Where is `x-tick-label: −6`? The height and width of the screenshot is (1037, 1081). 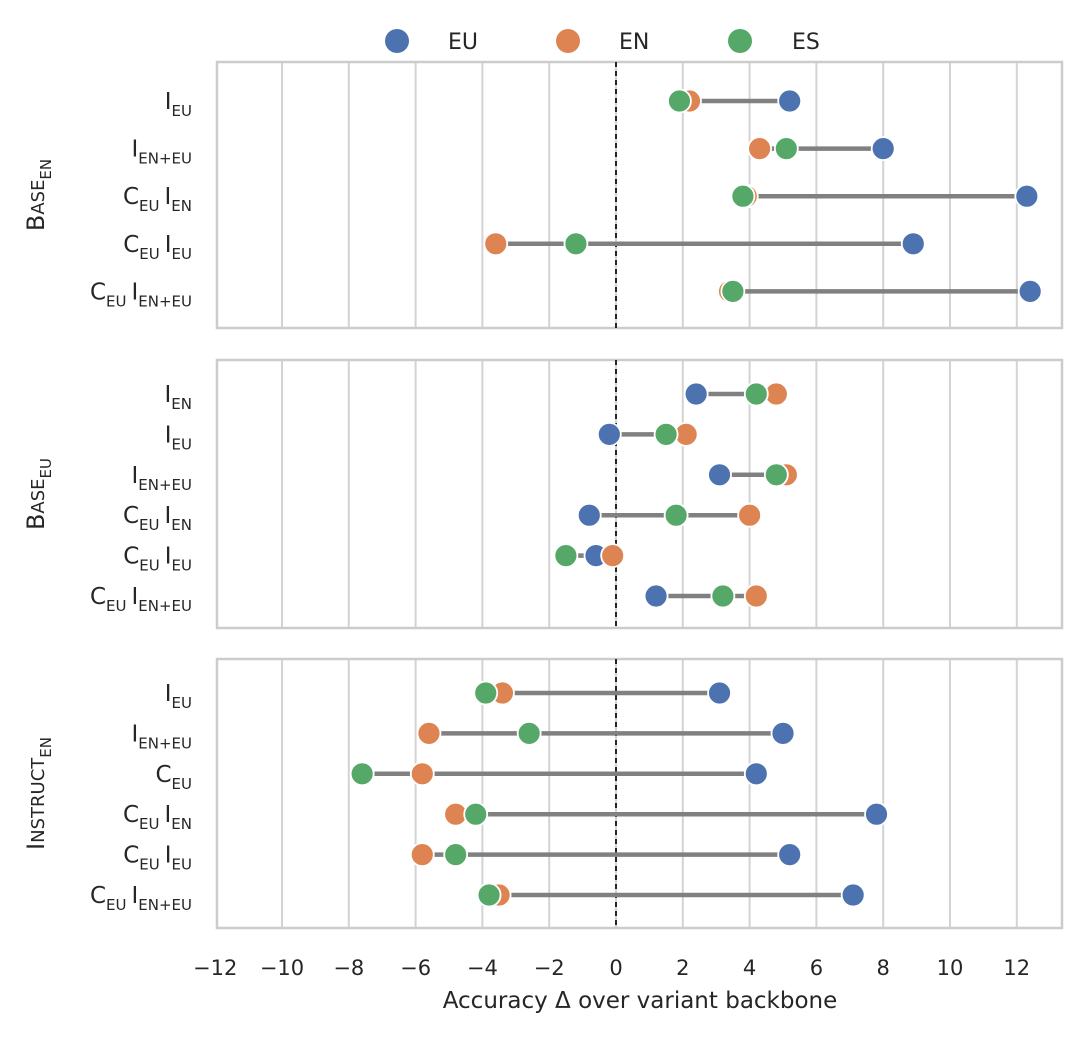
x-tick-label: −6 is located at coordinates (415, 968).